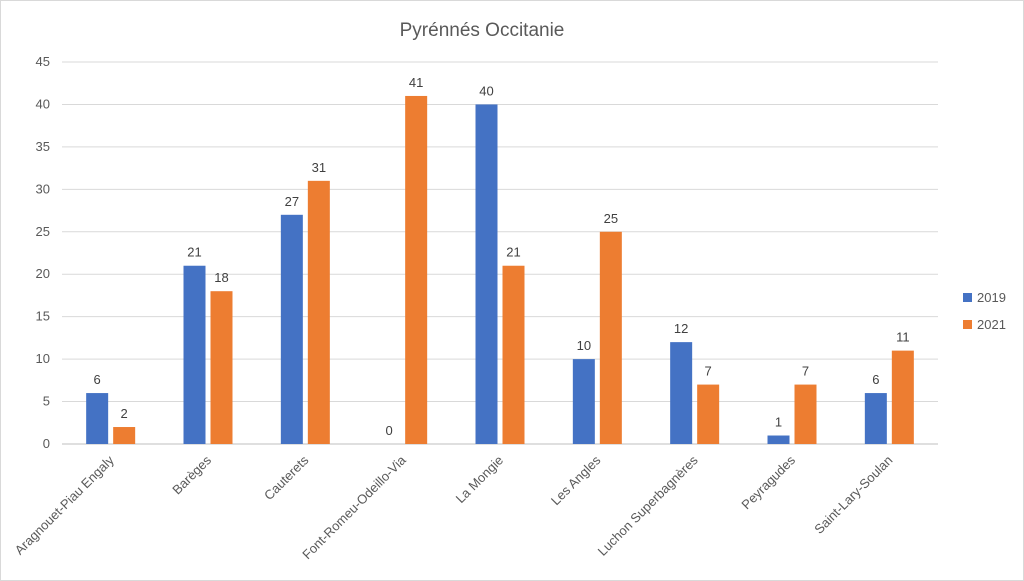  Describe the element at coordinates (43, 252) in the screenshot. I see `y-axis-ticks: 0 5 10 15 20 25 30 35 40 45` at that location.